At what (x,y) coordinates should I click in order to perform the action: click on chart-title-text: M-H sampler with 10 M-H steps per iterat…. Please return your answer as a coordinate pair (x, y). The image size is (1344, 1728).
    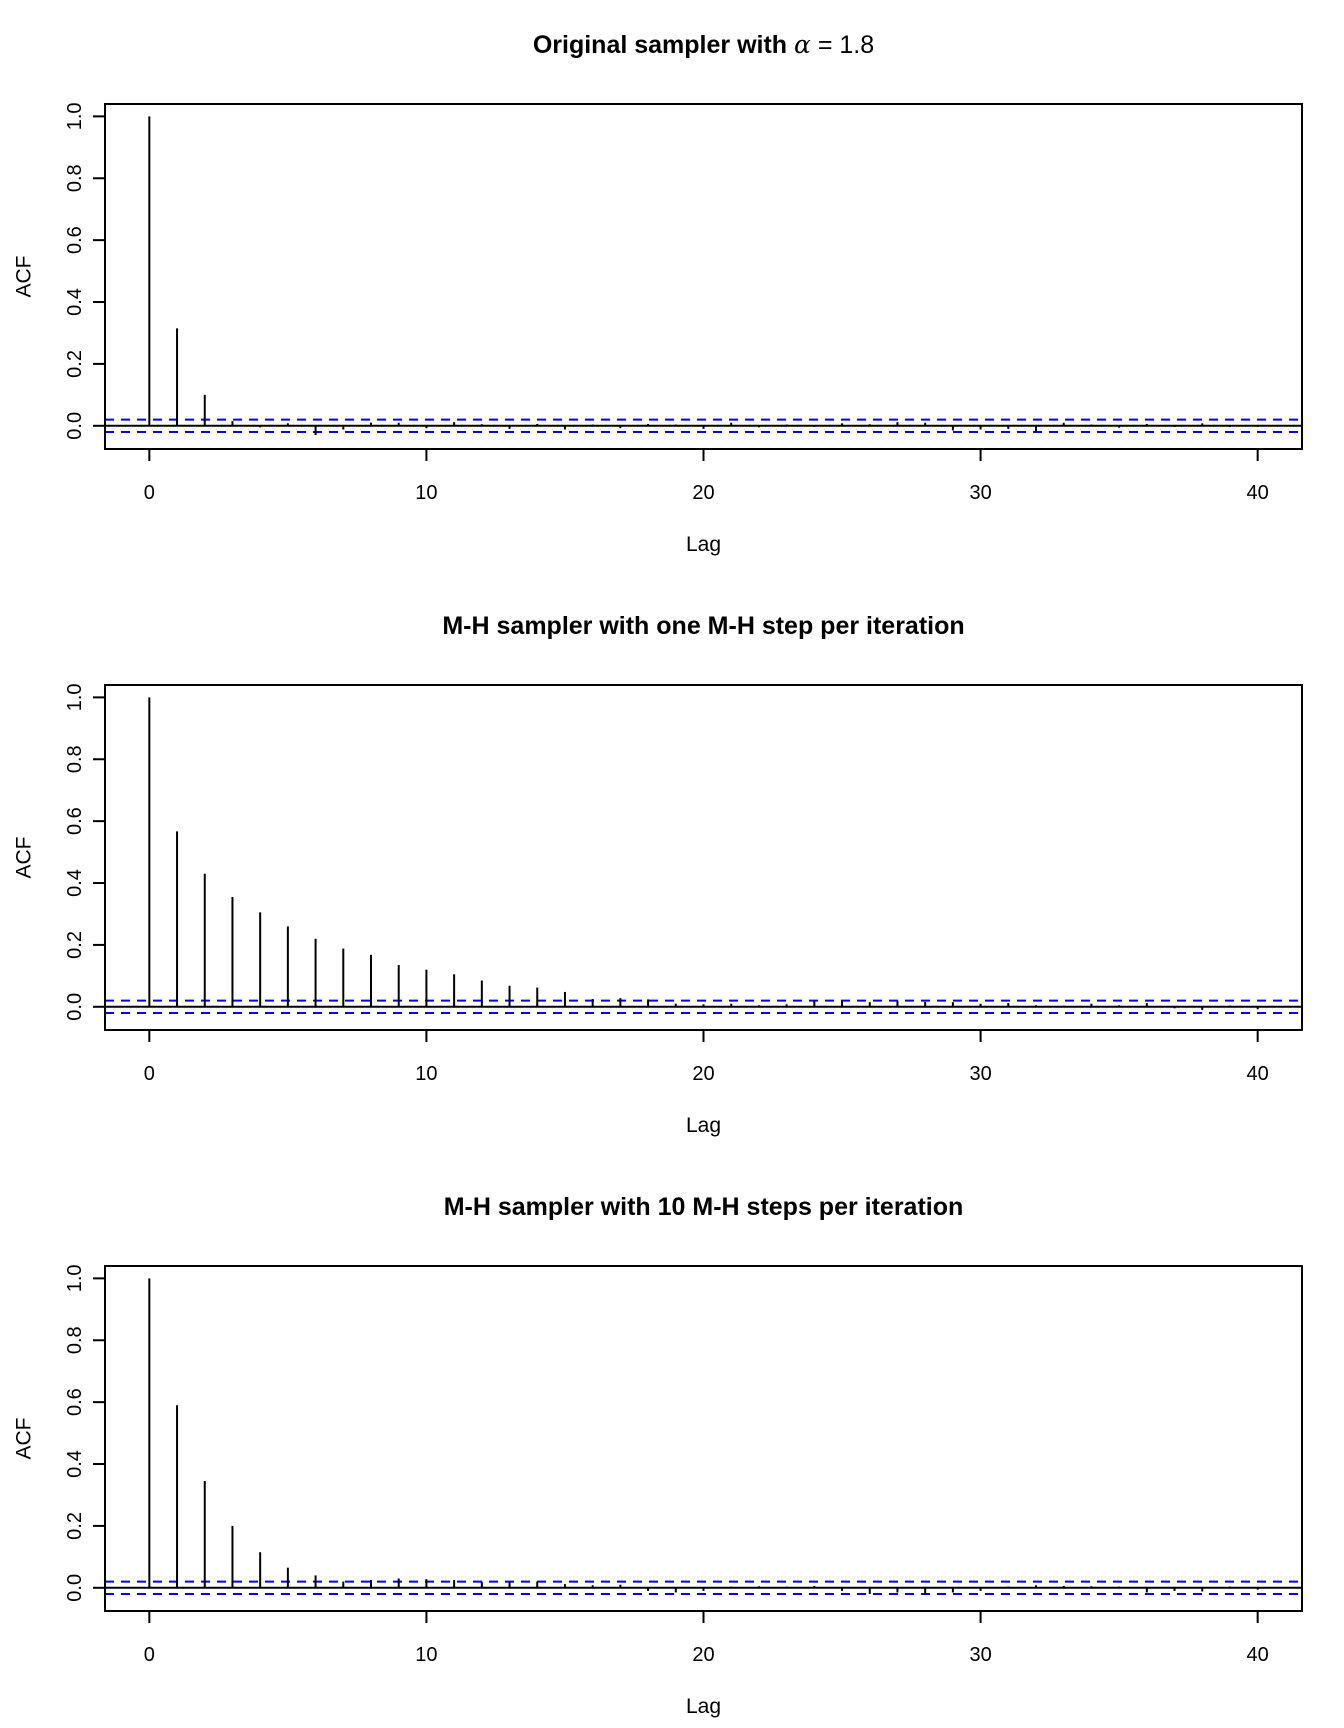
    Looking at the image, I should click on (704, 1207).